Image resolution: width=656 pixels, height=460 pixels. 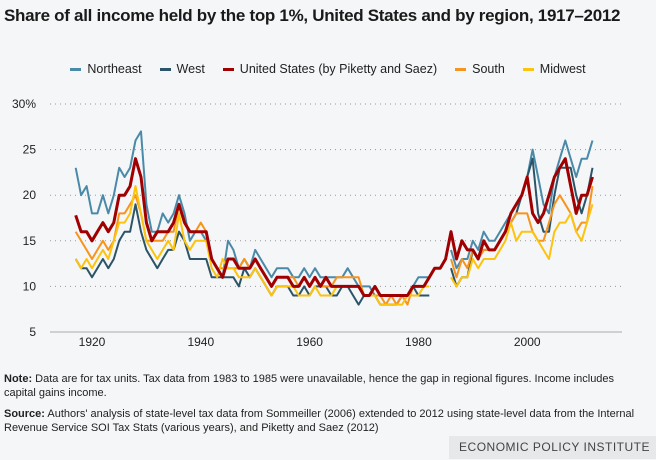 What do you see at coordinates (92, 342) in the screenshot?
I see `x-tick-label: 1920` at bounding box center [92, 342].